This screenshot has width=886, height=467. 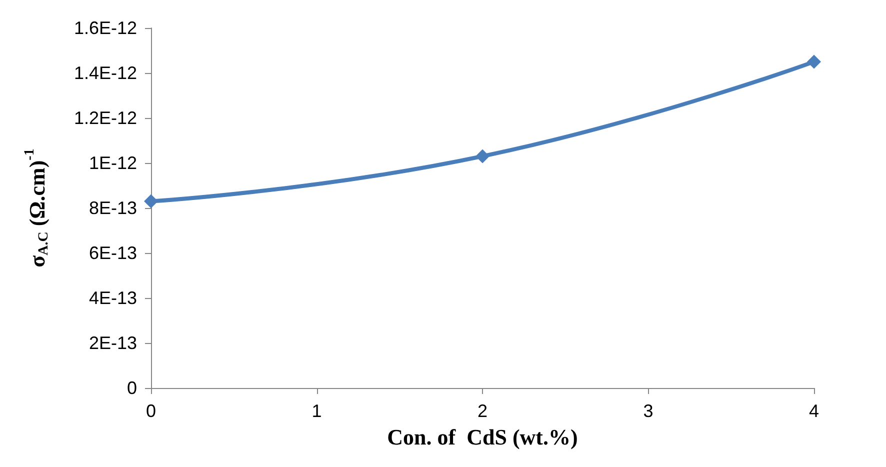 What do you see at coordinates (112, 253) in the screenshot?
I see `y-tick-label: 6E-13` at bounding box center [112, 253].